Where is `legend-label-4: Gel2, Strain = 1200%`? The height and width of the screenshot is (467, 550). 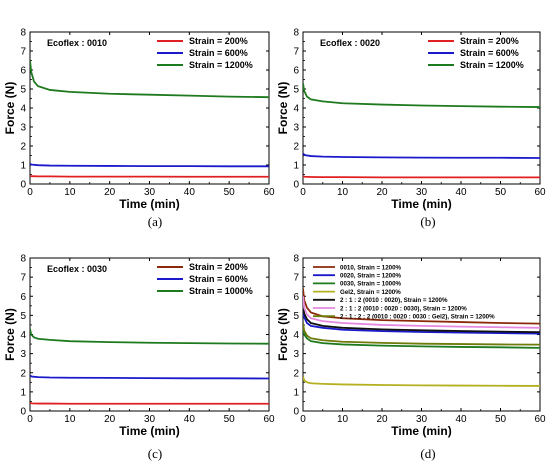 legend-label-4: Gel2, Strain = 1200% is located at coordinates (370, 292).